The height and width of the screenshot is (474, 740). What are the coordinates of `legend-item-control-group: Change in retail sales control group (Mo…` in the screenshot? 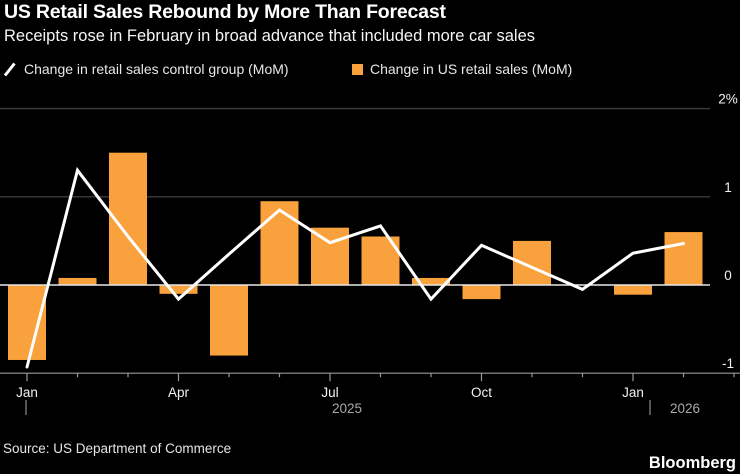 It's located at (146, 69).